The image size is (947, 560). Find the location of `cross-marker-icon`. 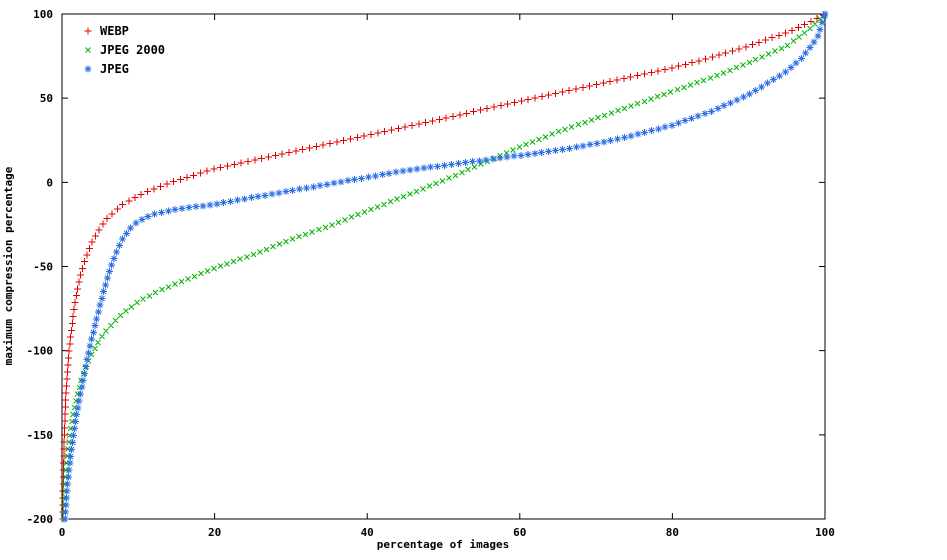

cross-marker-icon is located at coordinates (88, 50).